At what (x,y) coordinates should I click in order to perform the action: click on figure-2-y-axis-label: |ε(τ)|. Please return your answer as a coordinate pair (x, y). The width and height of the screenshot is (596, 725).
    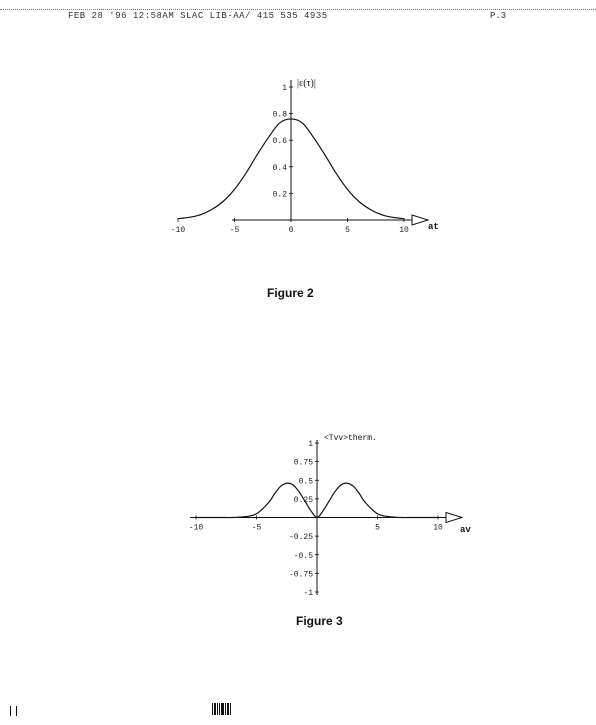
    Looking at the image, I should click on (306, 83).